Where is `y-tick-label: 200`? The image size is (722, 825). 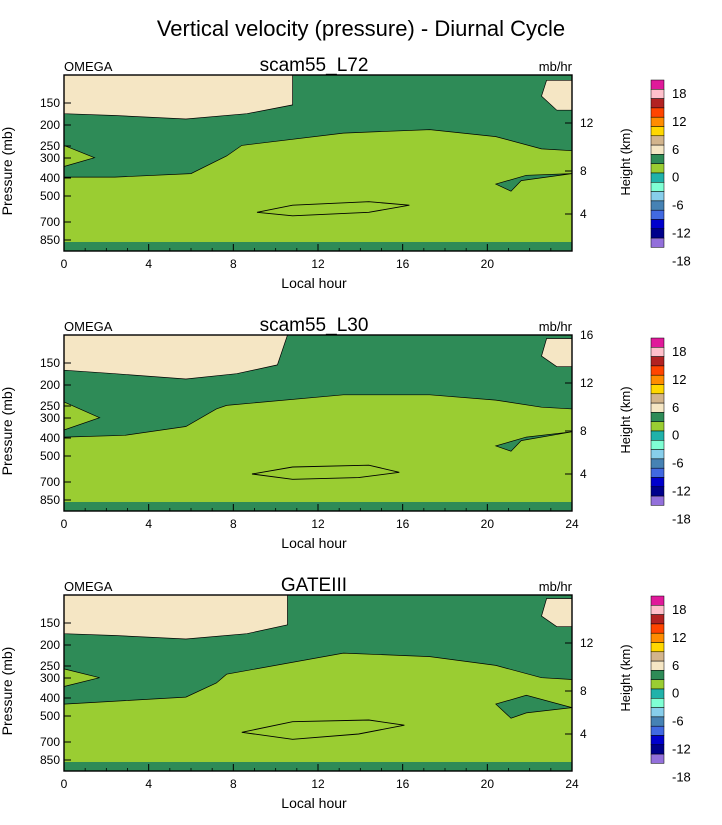
y-tick-label: 200 is located at coordinates (50, 125).